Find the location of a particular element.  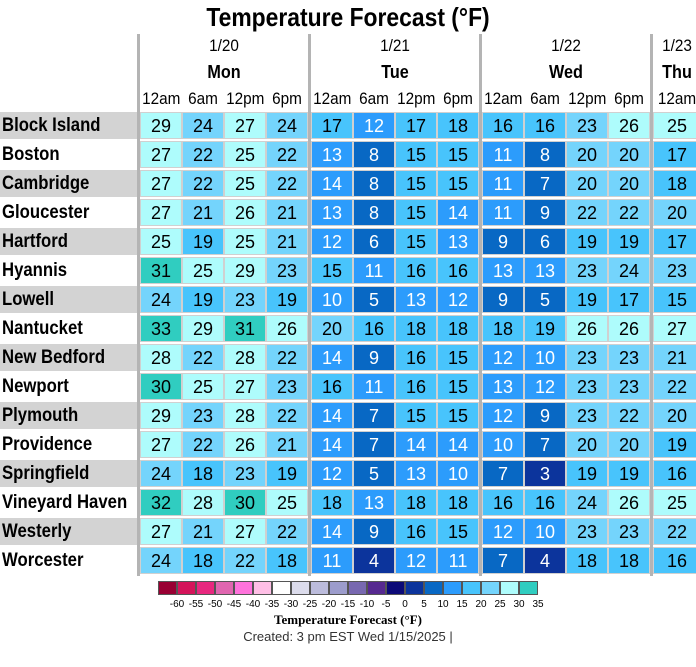

location-name: Hartford is located at coordinates (35, 241).